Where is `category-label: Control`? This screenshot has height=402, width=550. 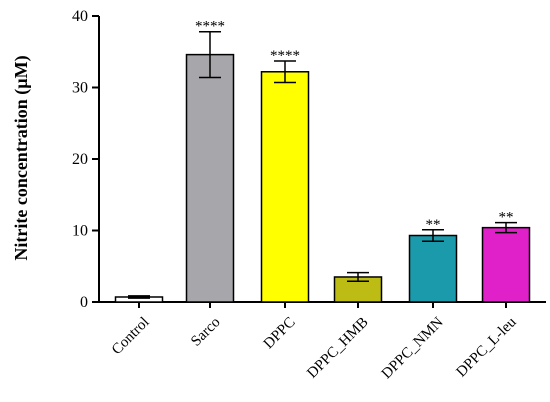 category-label: Control is located at coordinates (131, 336).